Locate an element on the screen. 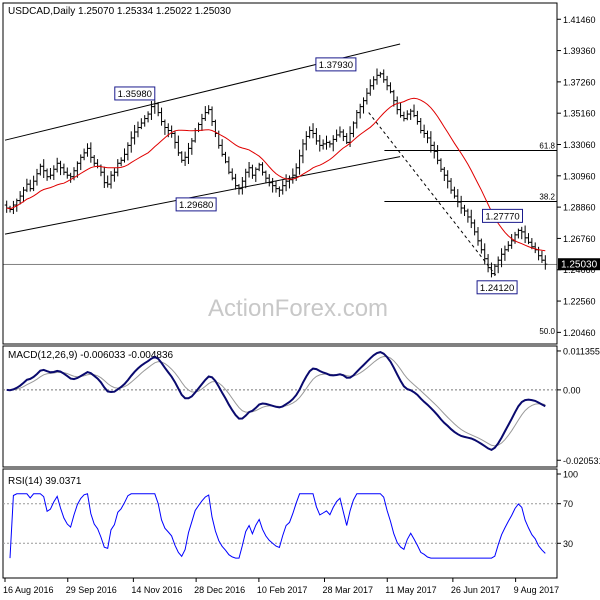  fibonacci-levels: 61.8 38.2 50.0 is located at coordinates (470, 238).